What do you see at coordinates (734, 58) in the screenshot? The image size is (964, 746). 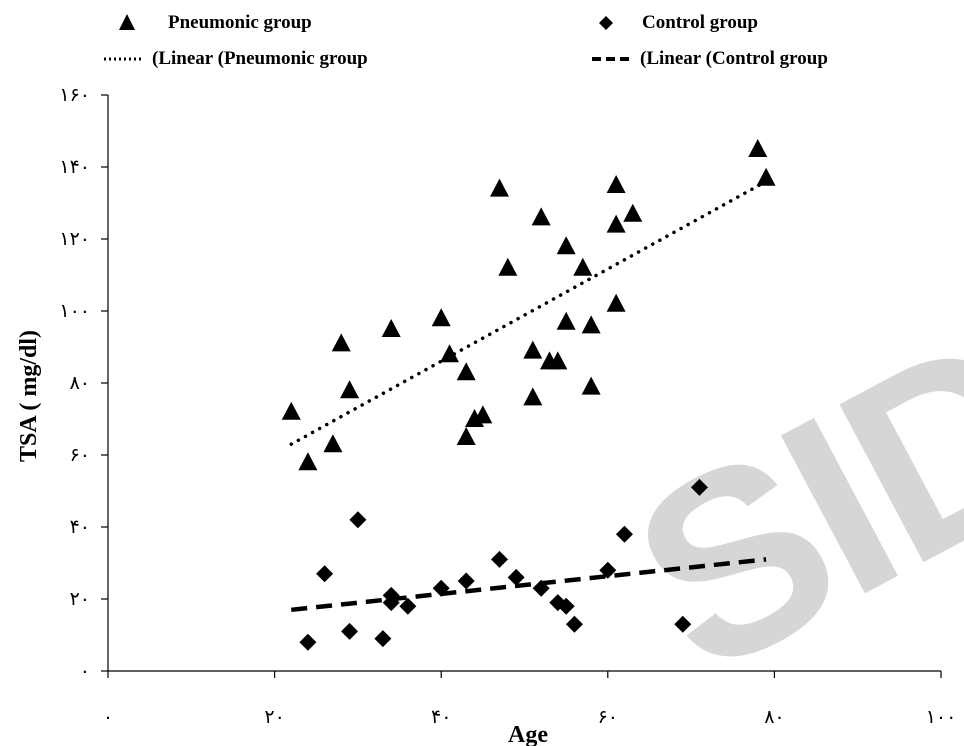 I see `legend-label-linear-control: (Linear (Control group` at bounding box center [734, 58].